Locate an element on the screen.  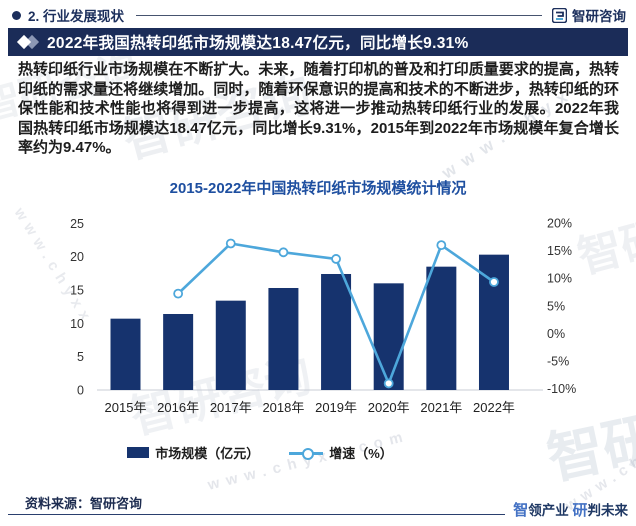
headline-text: 2022年我国热转印纸市场规模达18.47亿元，同比增长9.31% is located at coordinates (258, 43).